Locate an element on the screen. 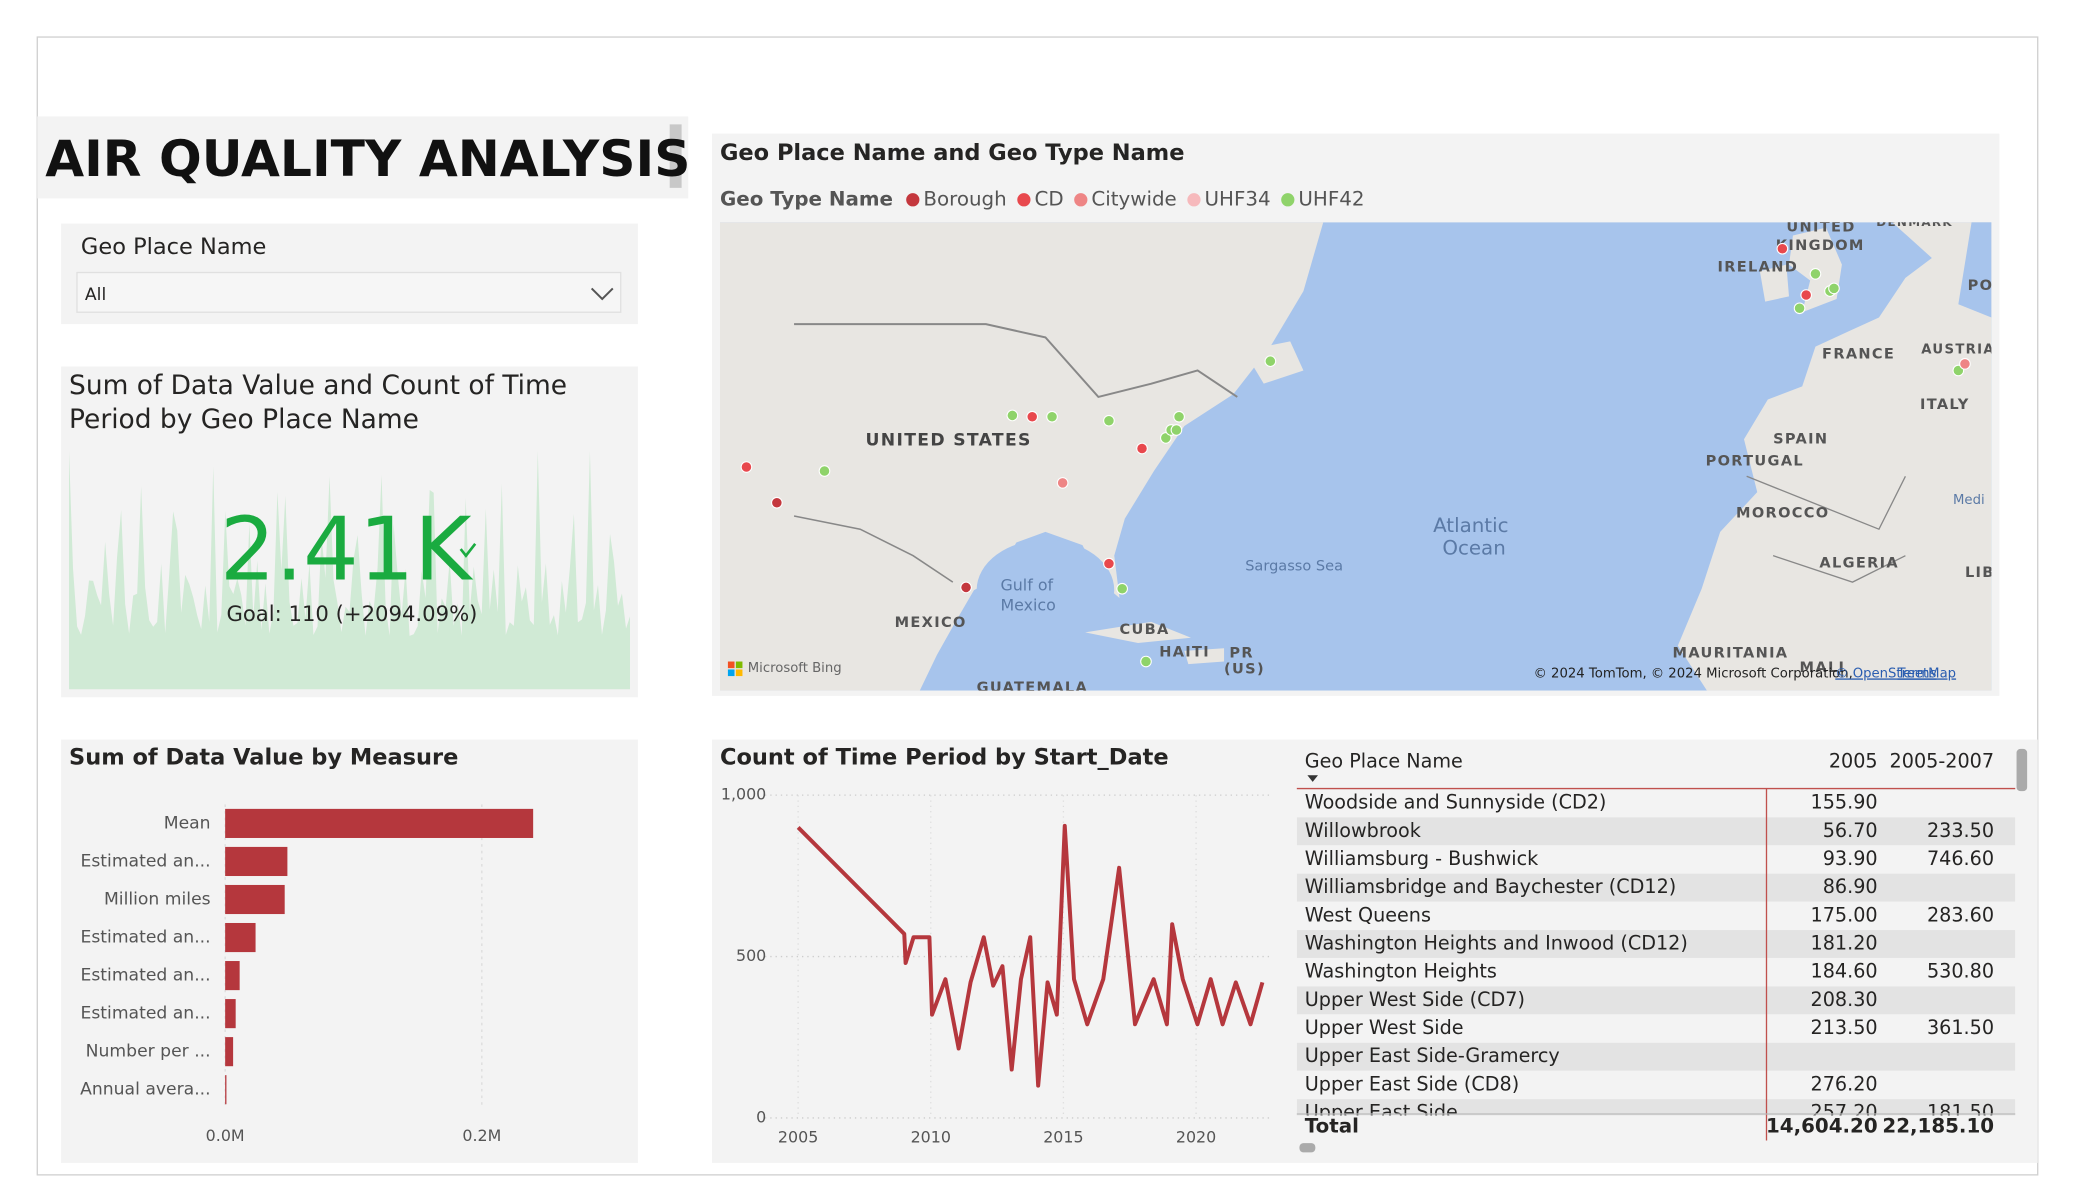 The height and width of the screenshot is (1200, 2075). line is located at coordinates (1030, 955).